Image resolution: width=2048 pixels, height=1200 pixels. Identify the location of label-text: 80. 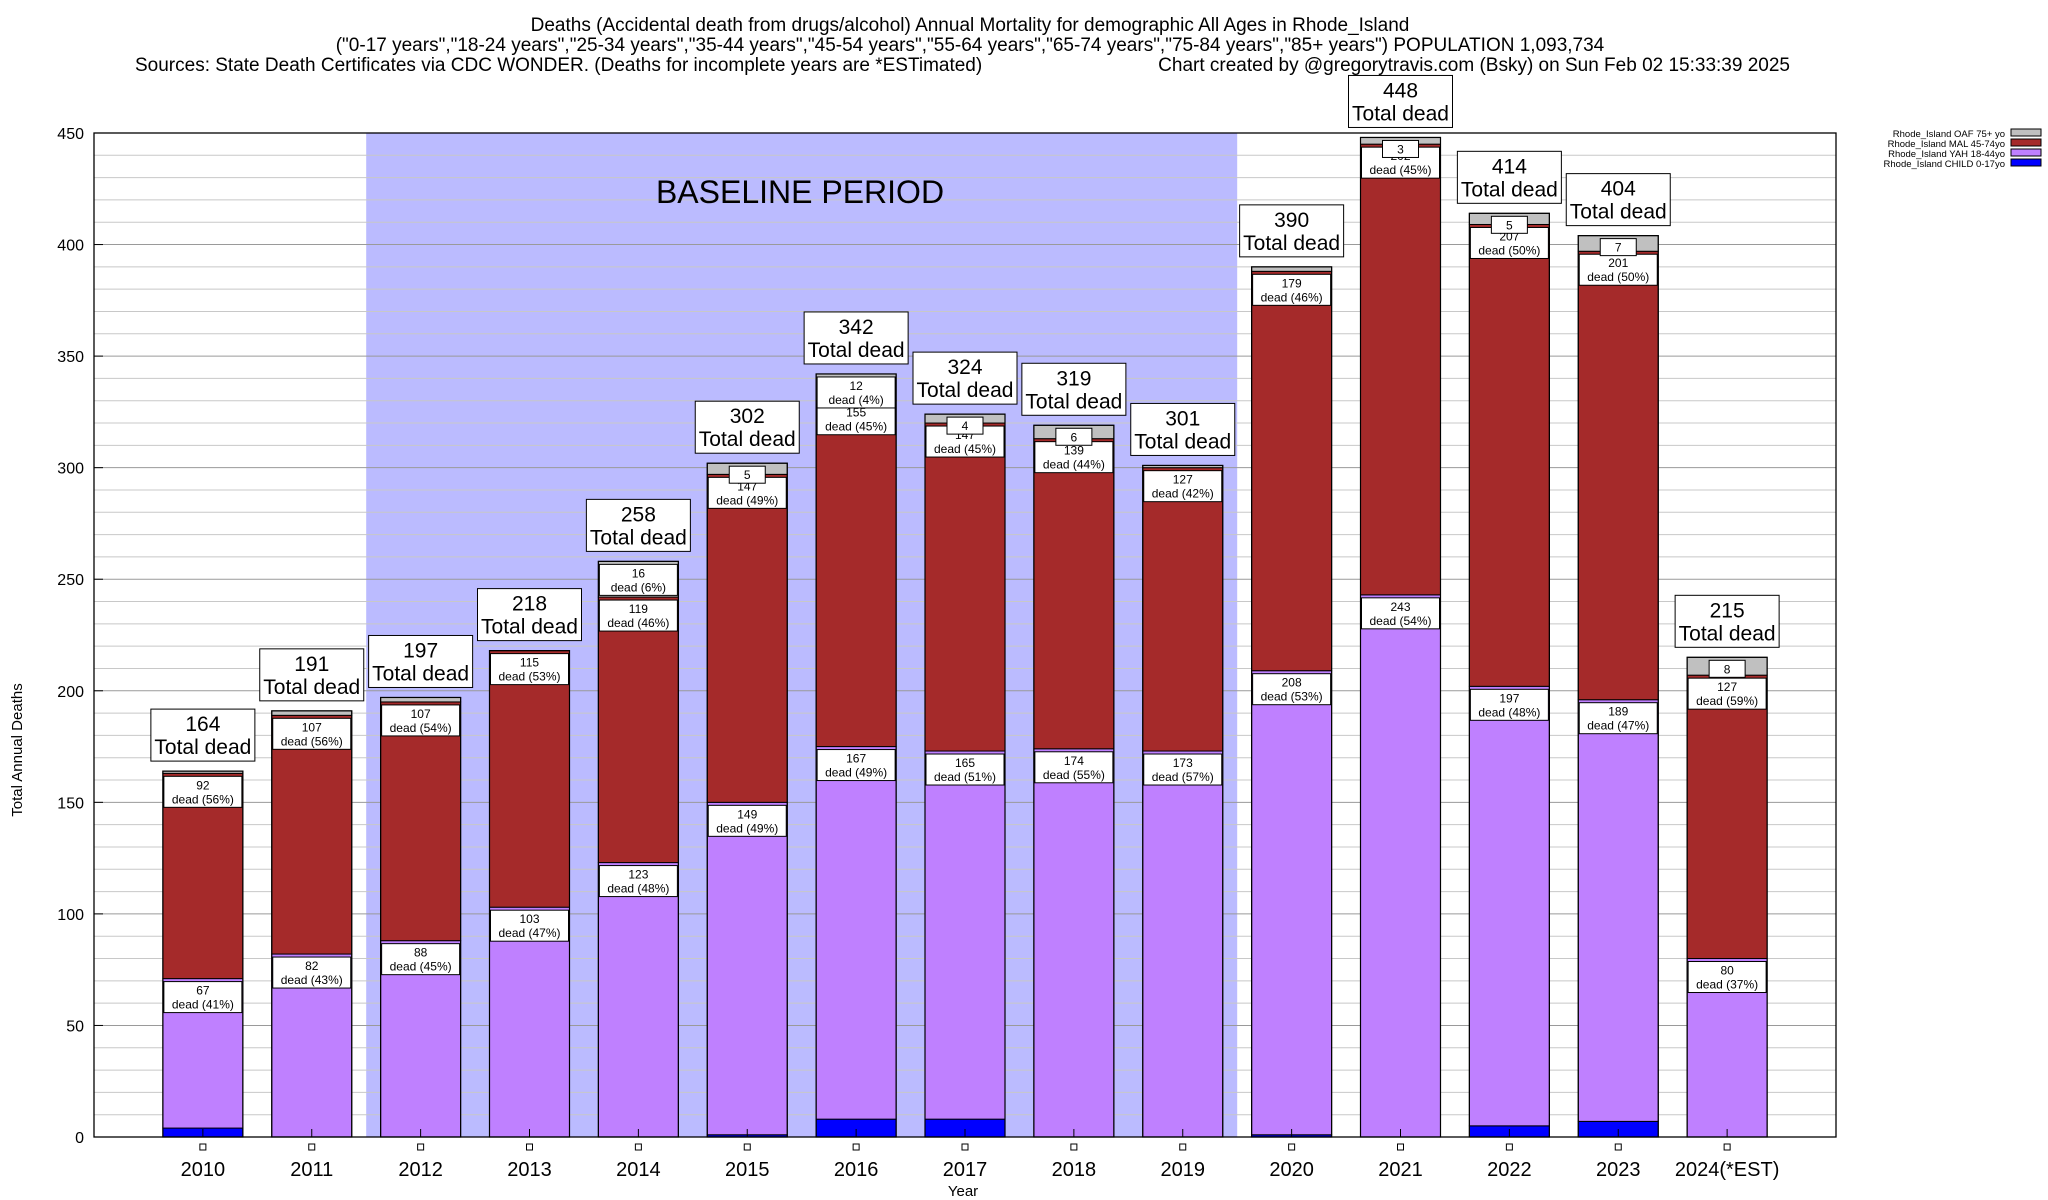
(1727, 971).